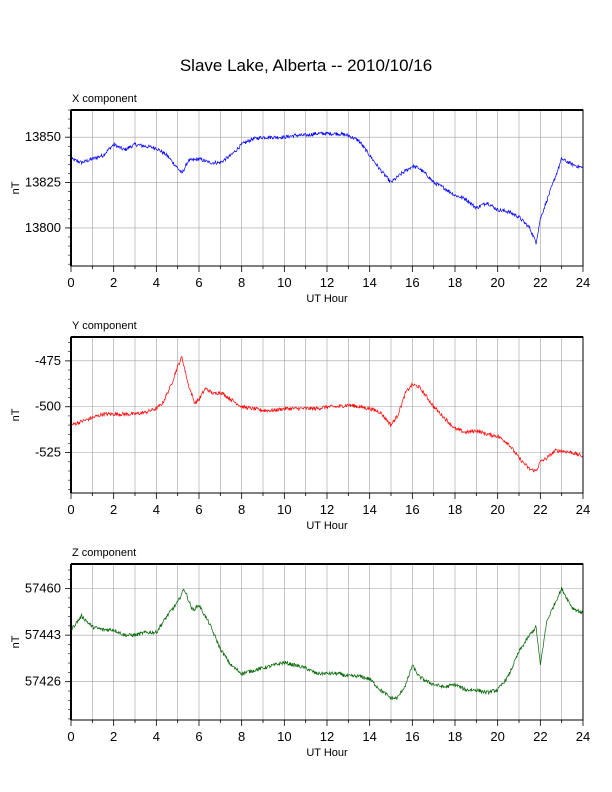  What do you see at coordinates (113, 736) in the screenshot?
I see `z-x-tick-label: 2` at bounding box center [113, 736].